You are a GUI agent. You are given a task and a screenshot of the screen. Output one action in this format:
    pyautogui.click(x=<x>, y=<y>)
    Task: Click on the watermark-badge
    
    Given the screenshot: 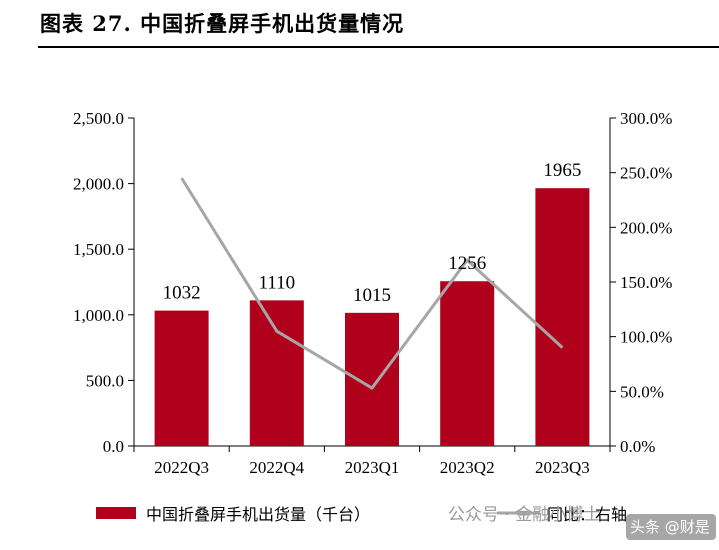 What is the action you would take?
    pyautogui.click(x=671, y=527)
    